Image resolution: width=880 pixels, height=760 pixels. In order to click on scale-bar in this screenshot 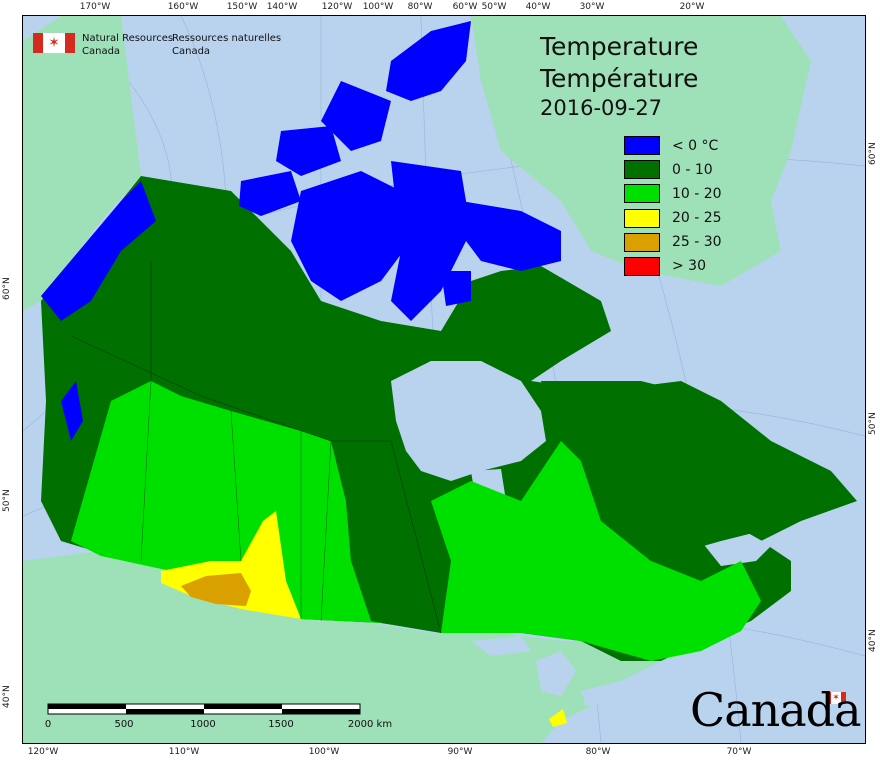, I will do `click(204, 709)`.